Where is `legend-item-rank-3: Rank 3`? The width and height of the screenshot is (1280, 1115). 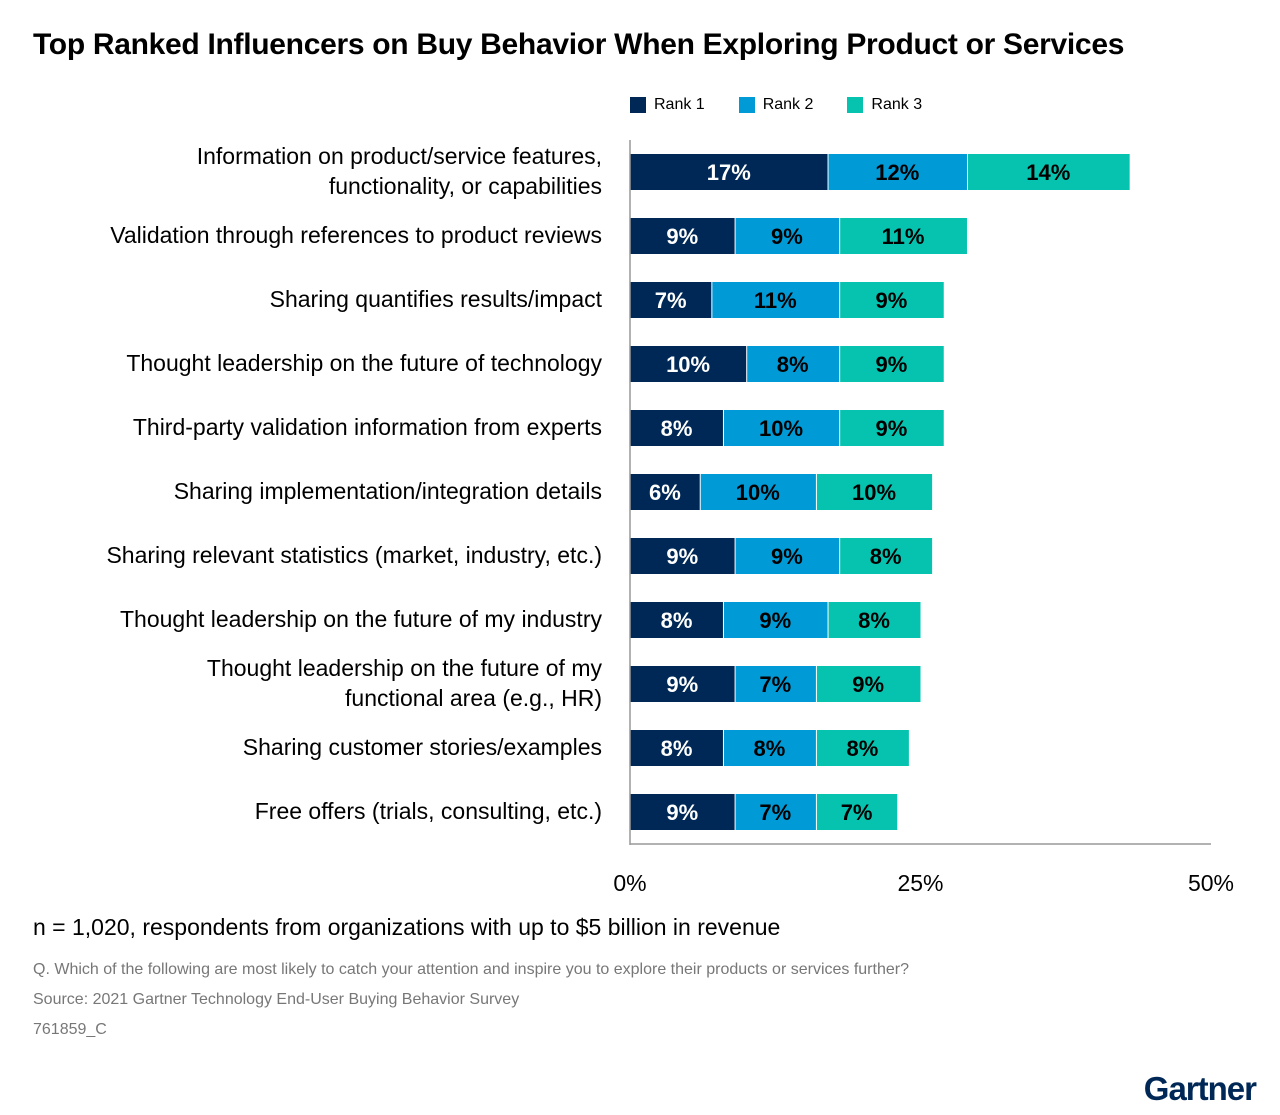 legend-item-rank-3: Rank 3 is located at coordinates (884, 105).